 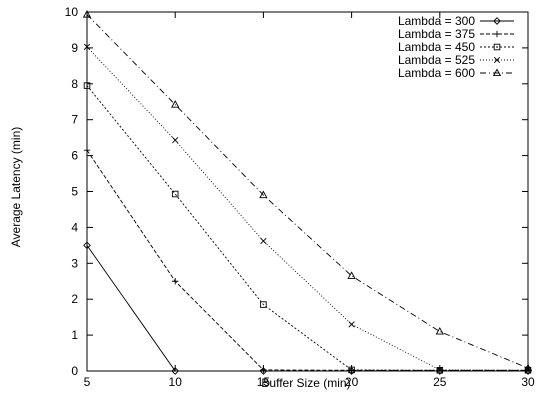 I want to click on legend-label: Lambda = 450, so click(x=436, y=47).